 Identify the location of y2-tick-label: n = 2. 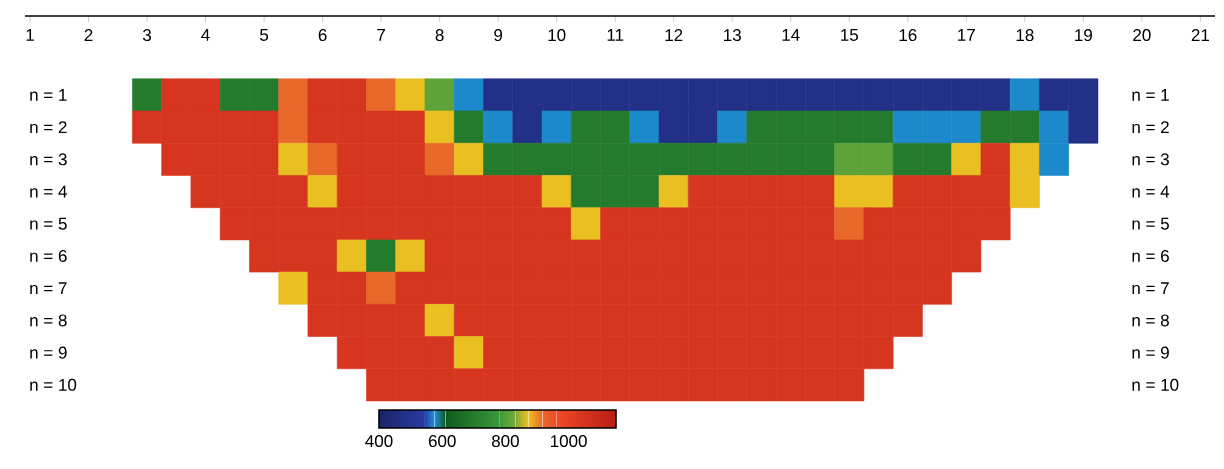
(1150, 127).